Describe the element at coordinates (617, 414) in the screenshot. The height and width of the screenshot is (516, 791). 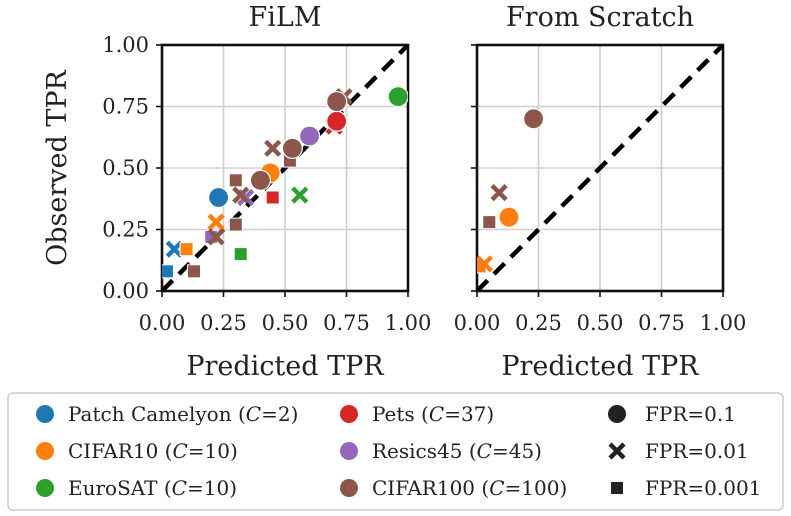
I see `legend-shape-circle-icon` at that location.